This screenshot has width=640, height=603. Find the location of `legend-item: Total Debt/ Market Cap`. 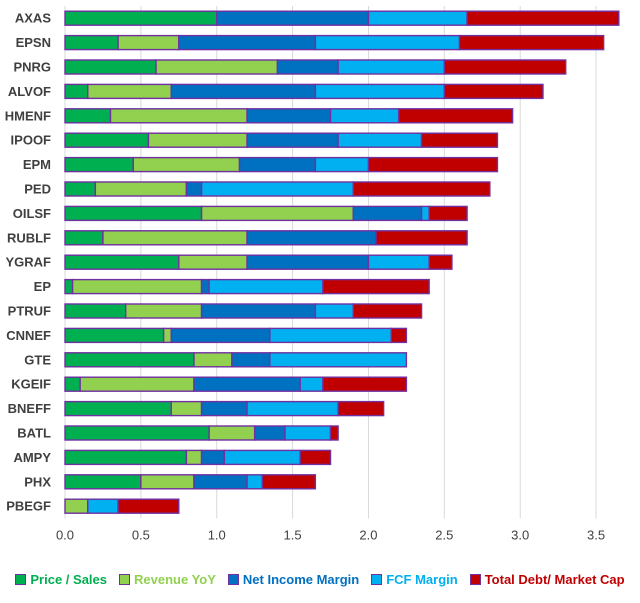

legend-item: Total Debt/ Market Cap is located at coordinates (547, 579).